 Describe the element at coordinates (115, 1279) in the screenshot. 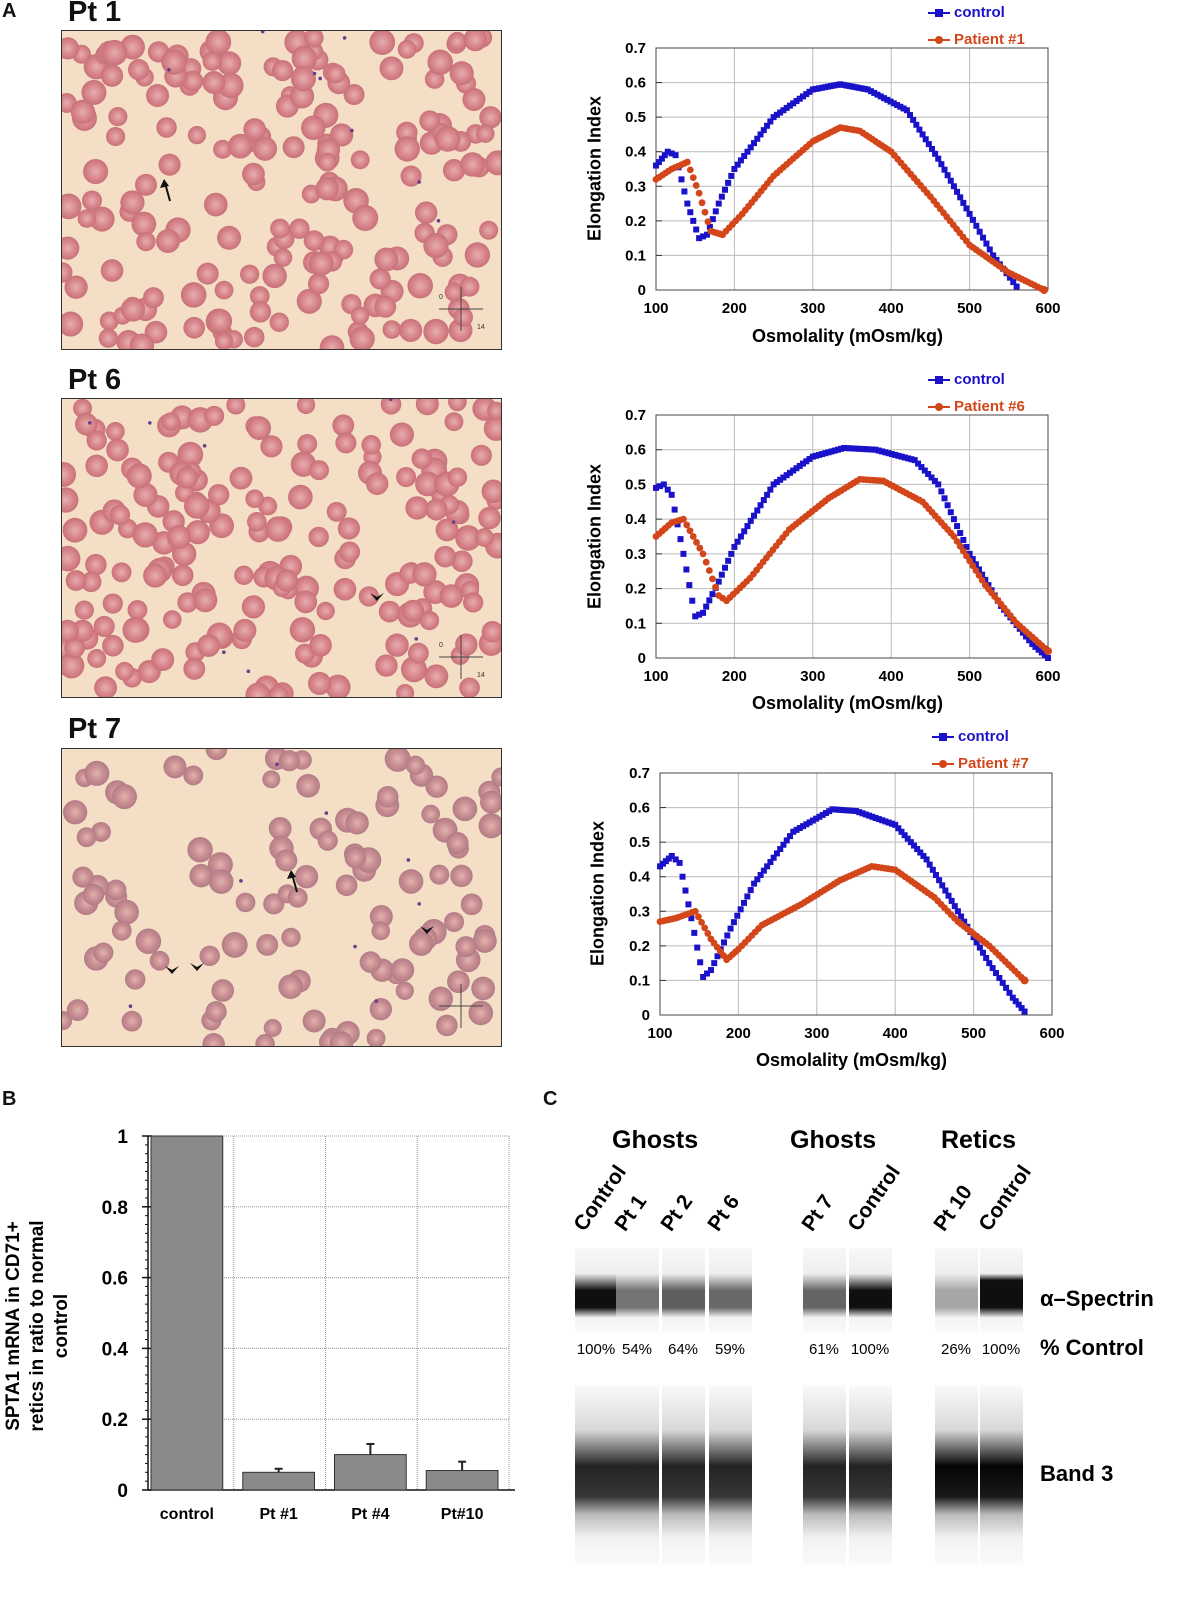

I see `y-tick-label: 0.6` at that location.